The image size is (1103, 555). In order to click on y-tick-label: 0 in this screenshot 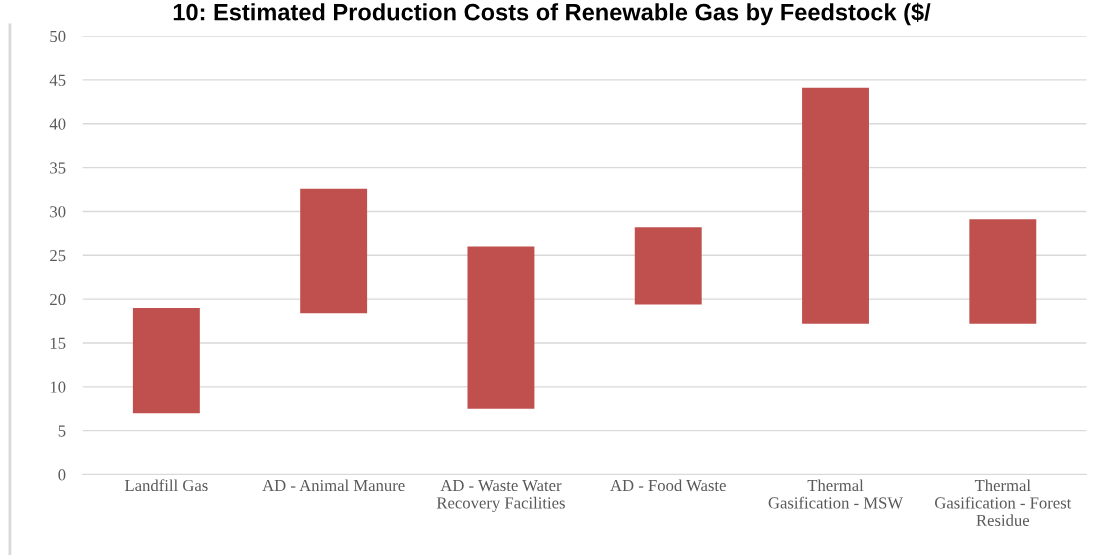, I will do `click(62, 475)`.